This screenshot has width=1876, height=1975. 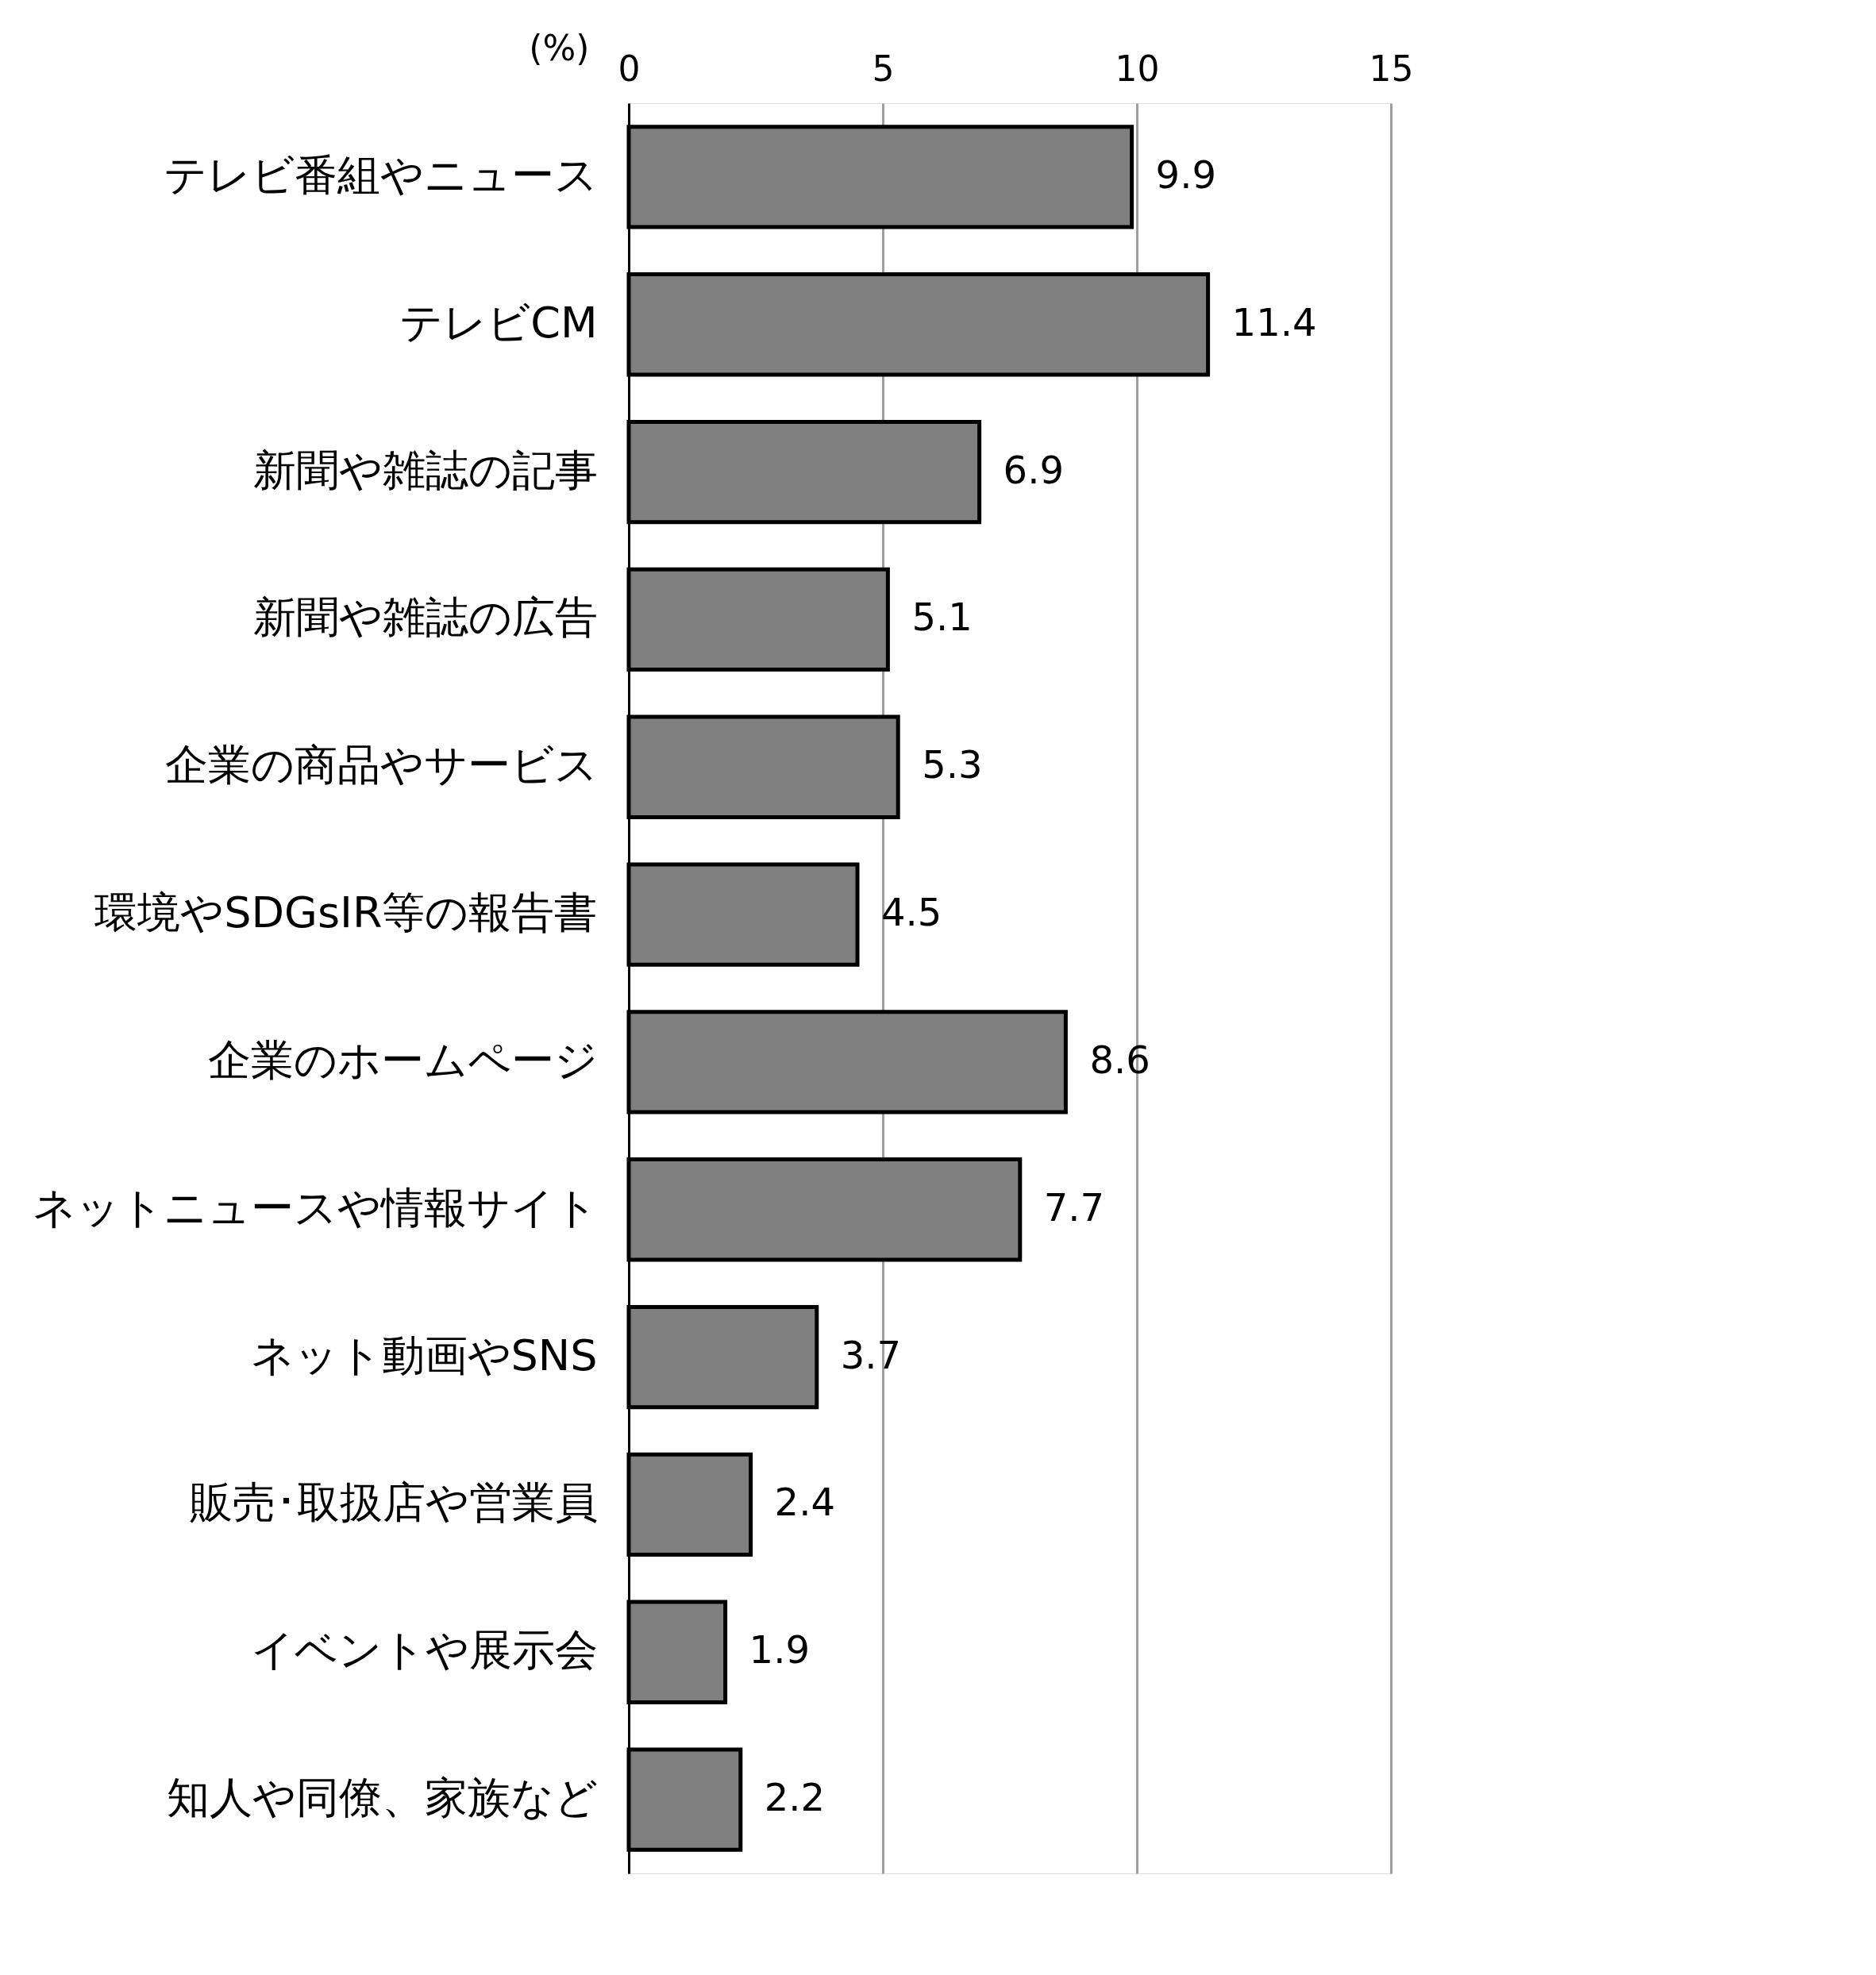 What do you see at coordinates (884, 68) in the screenshot?
I see `x-tick-label: 5` at bounding box center [884, 68].